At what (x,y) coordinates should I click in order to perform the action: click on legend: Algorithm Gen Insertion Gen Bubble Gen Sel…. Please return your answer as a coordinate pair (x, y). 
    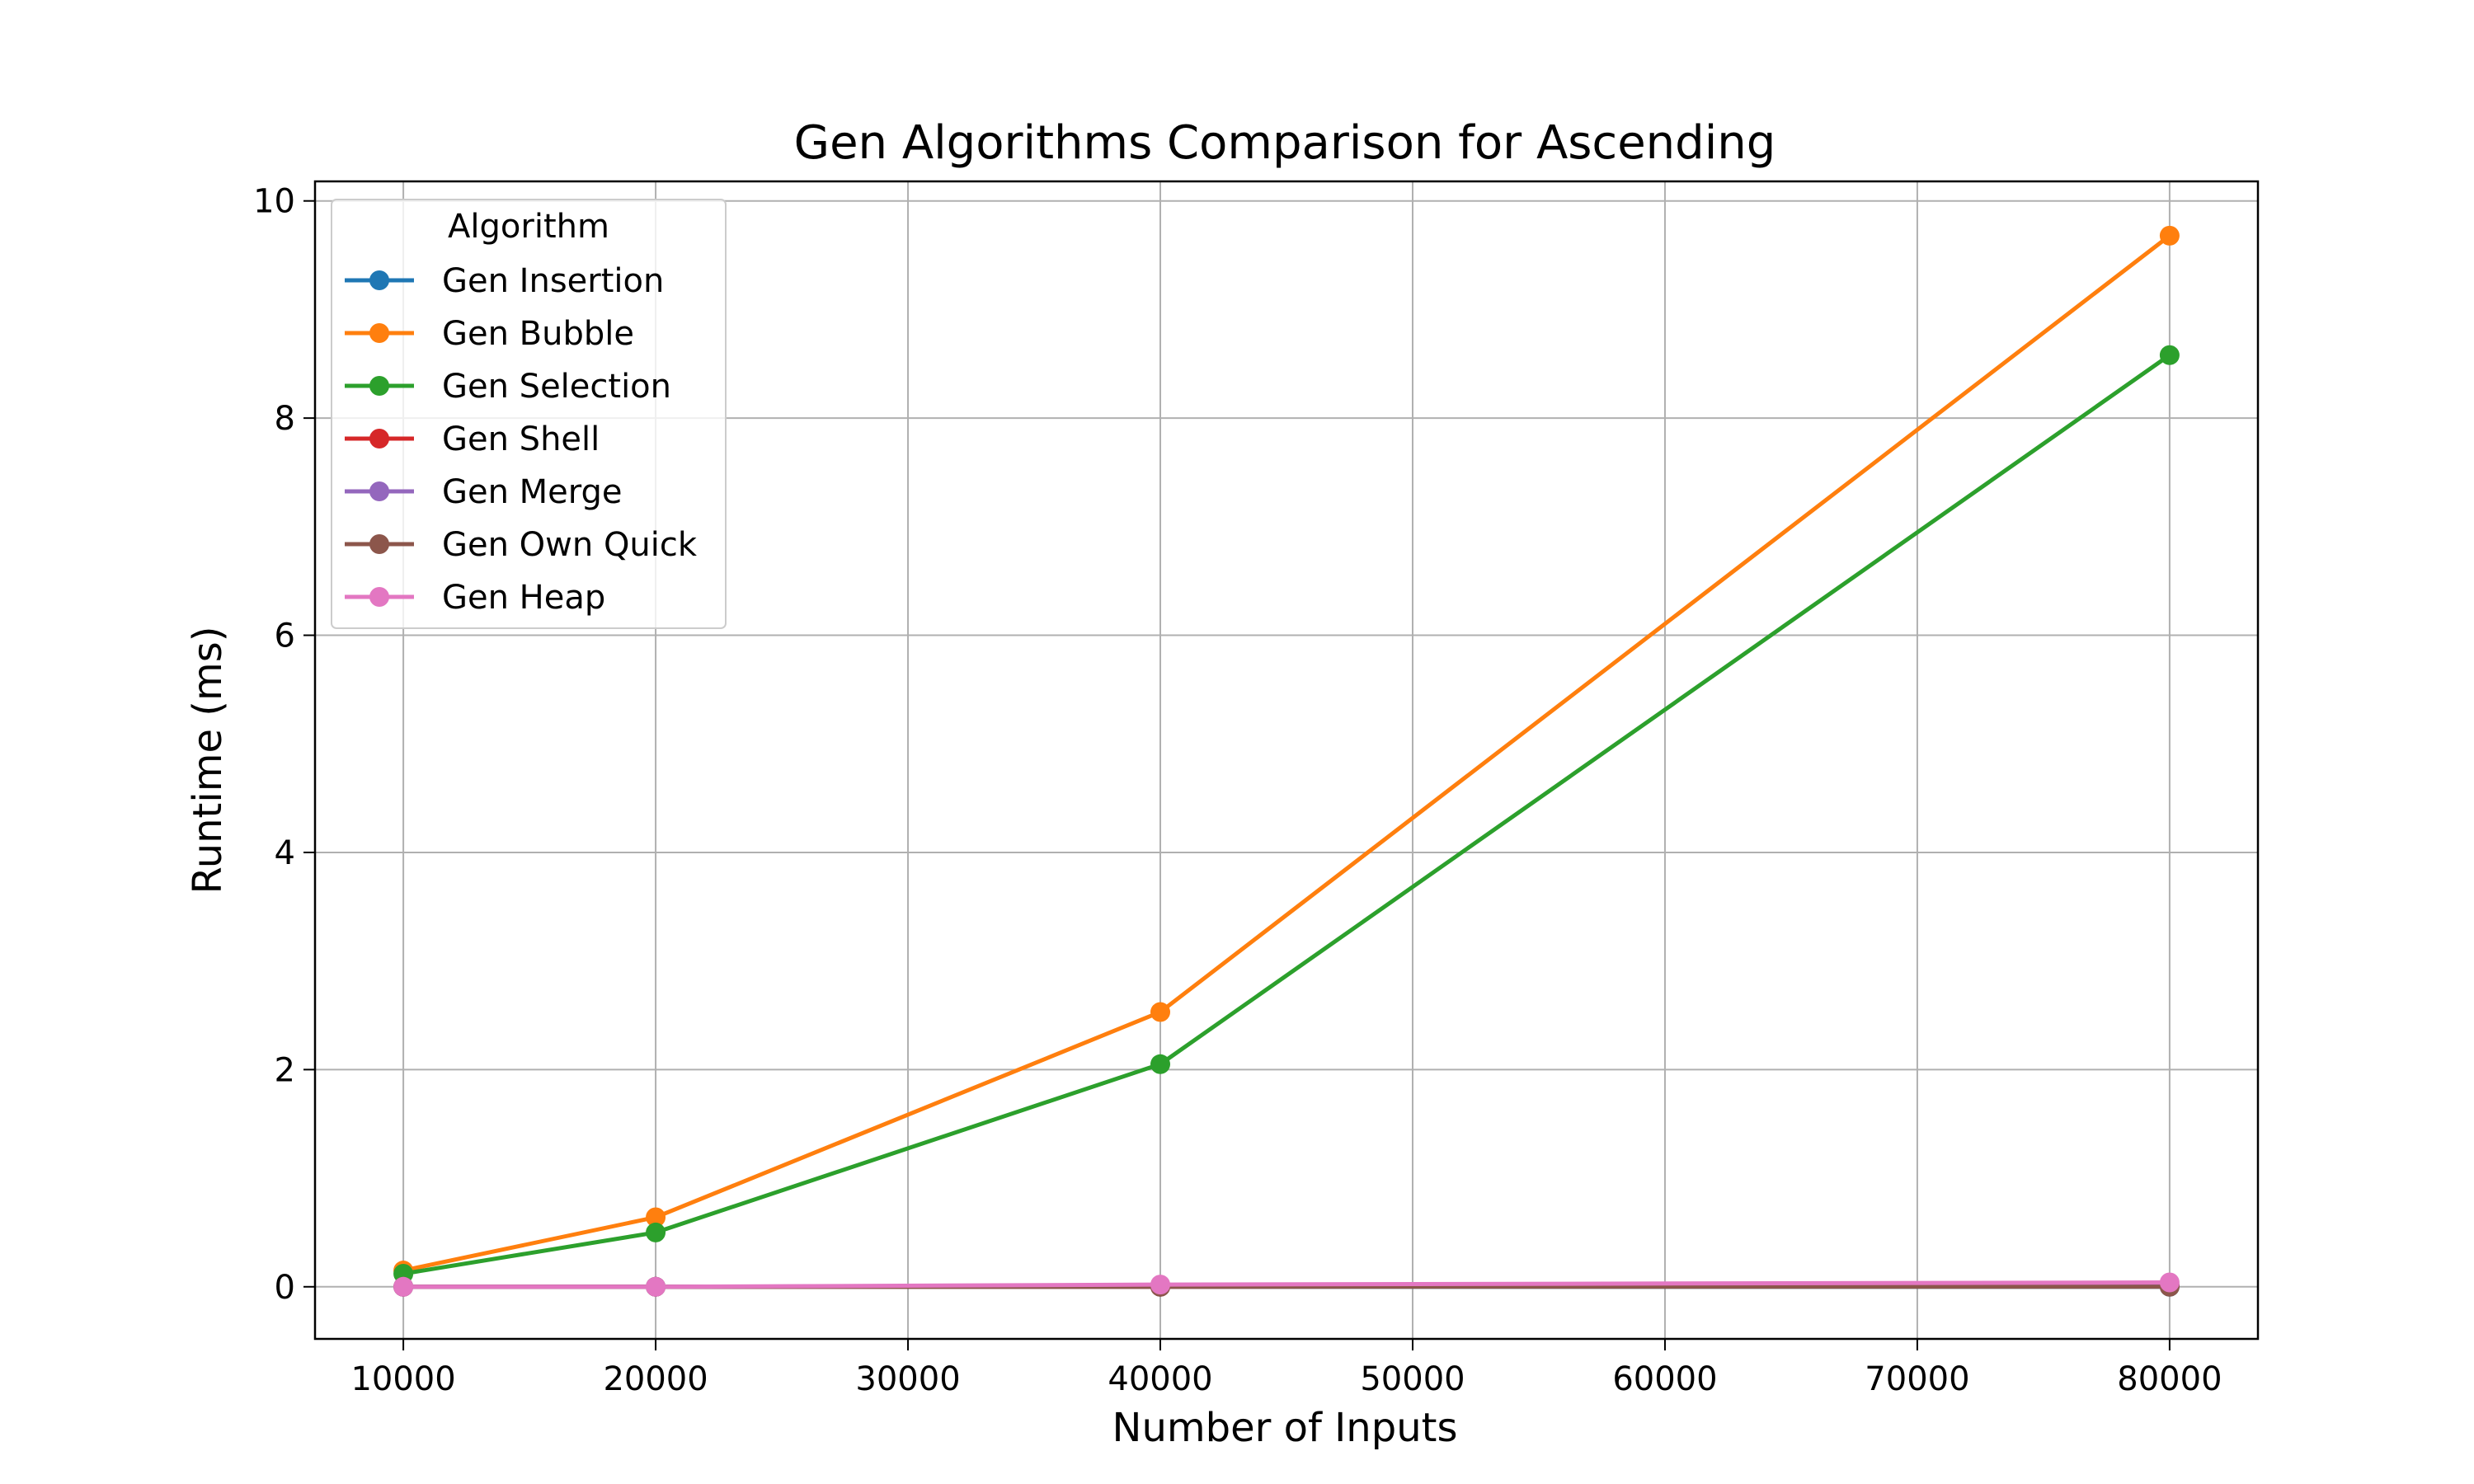
    Looking at the image, I should click on (529, 414).